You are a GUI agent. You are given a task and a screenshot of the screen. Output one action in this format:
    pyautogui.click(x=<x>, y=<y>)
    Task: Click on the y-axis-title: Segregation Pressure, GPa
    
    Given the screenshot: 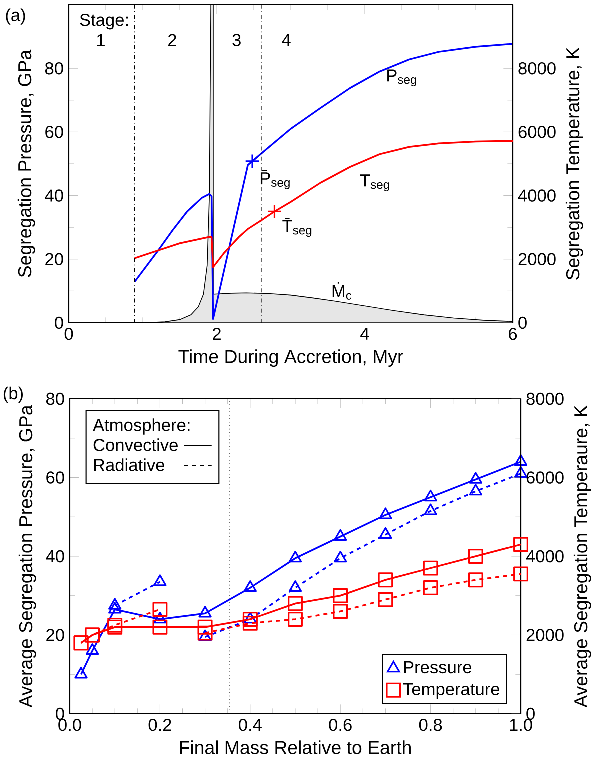 What is the action you would take?
    pyautogui.click(x=27, y=164)
    